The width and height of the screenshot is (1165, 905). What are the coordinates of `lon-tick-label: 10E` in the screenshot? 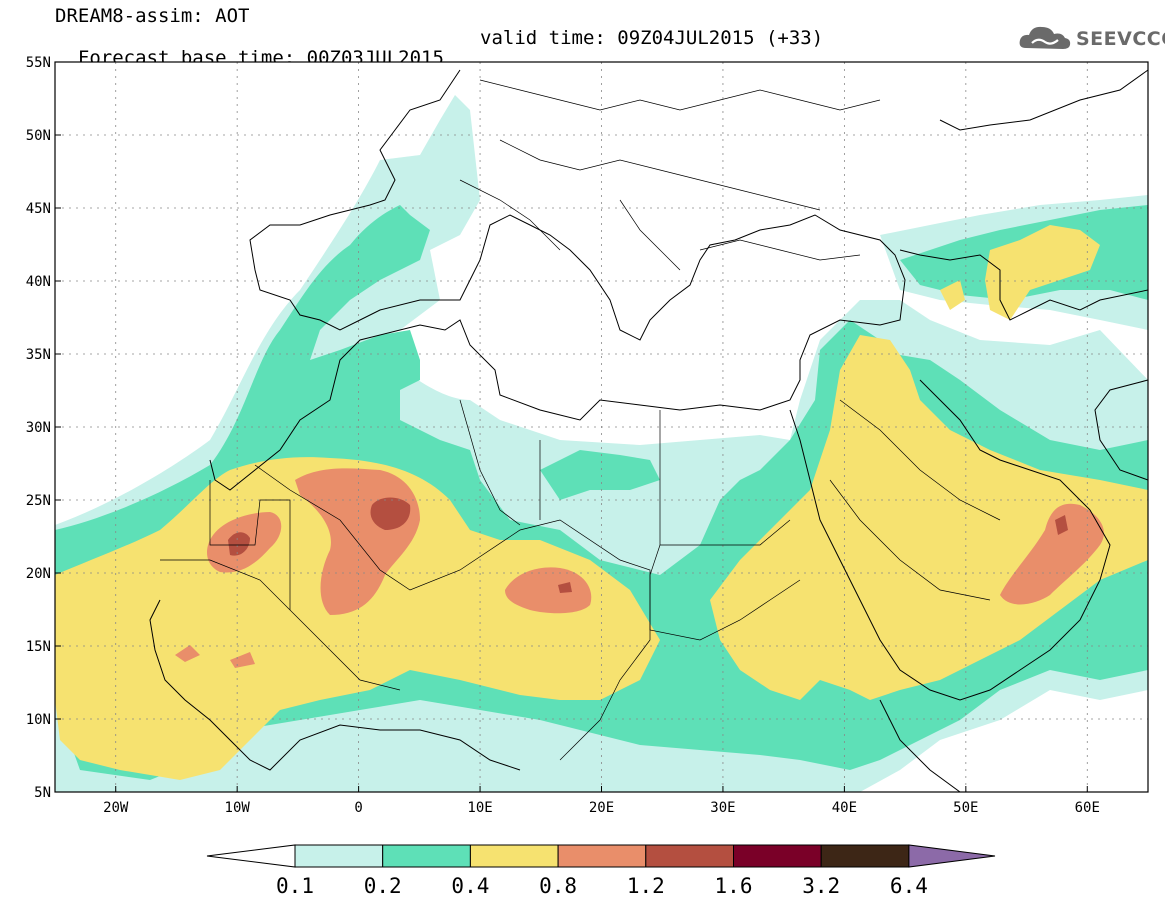 It's located at (479, 808).